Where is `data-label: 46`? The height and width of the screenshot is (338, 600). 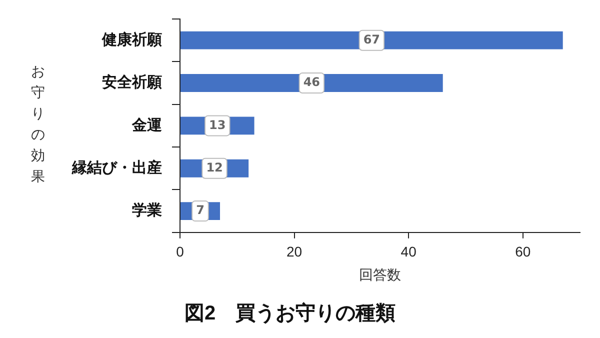
data-label: 46 is located at coordinates (311, 82).